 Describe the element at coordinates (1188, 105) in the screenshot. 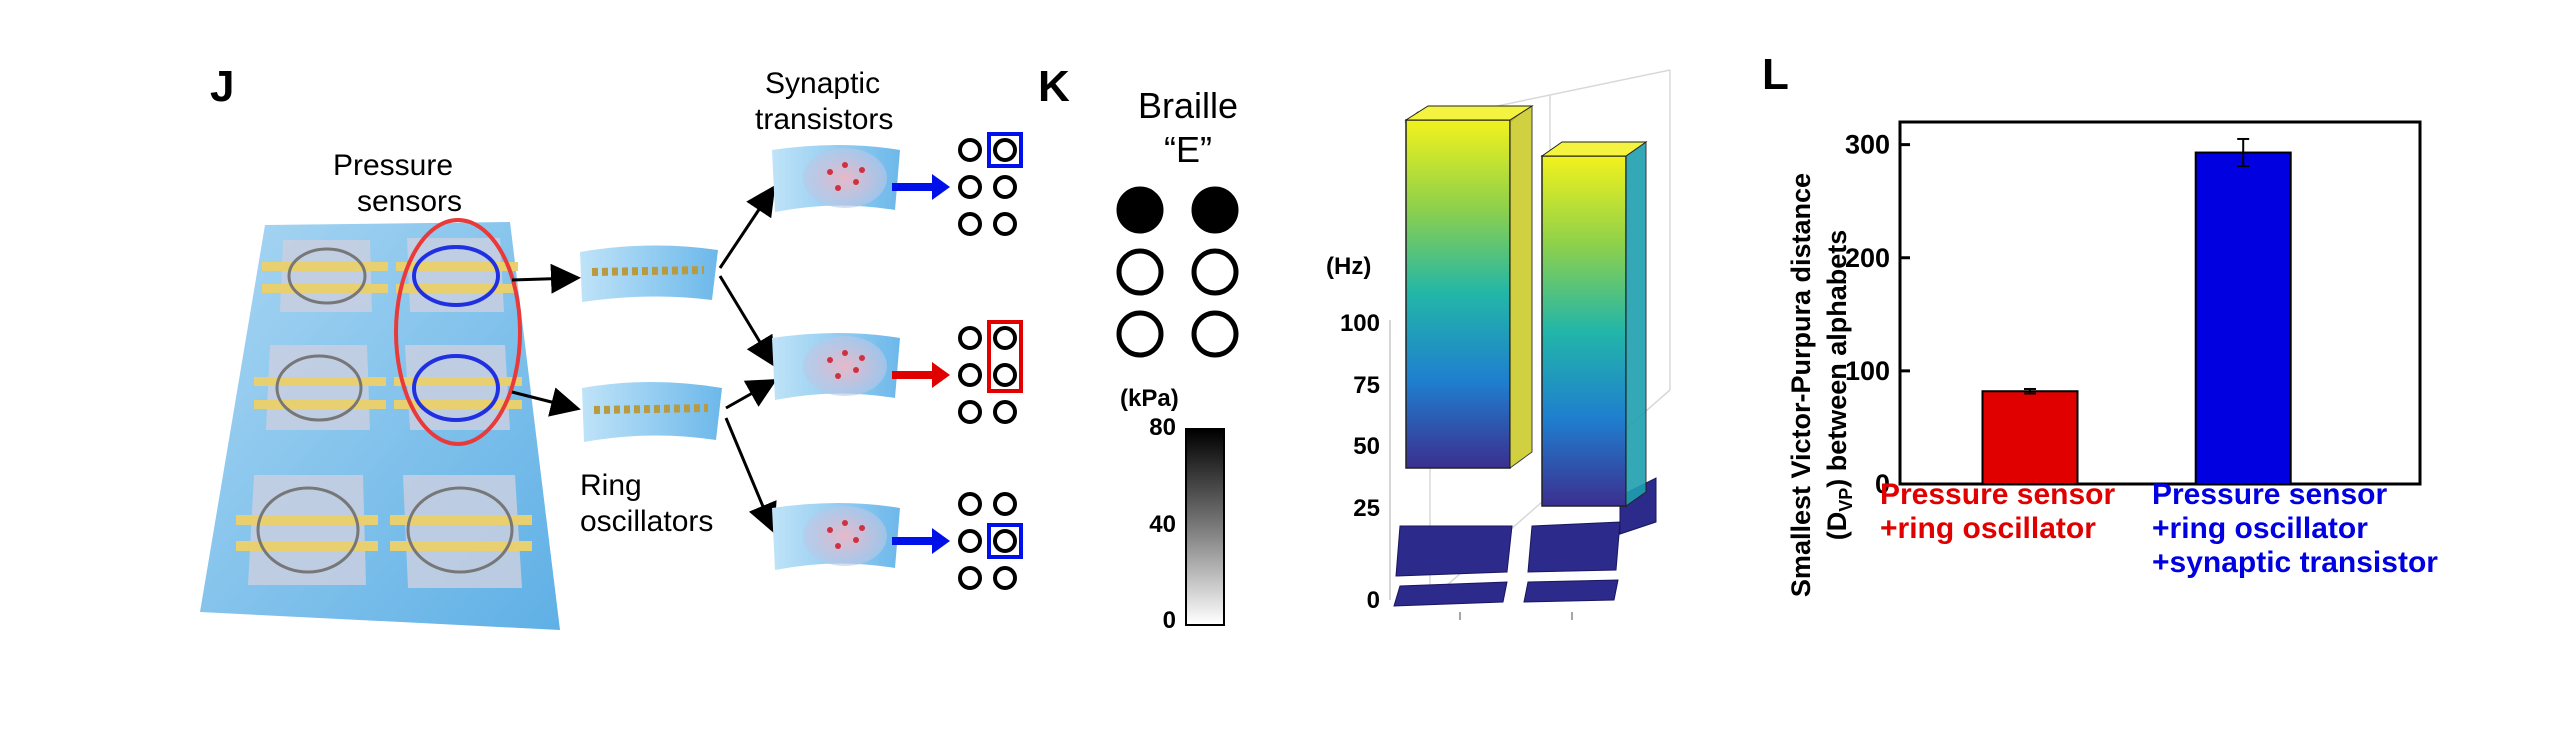

I see `braille-title: Braille` at that location.